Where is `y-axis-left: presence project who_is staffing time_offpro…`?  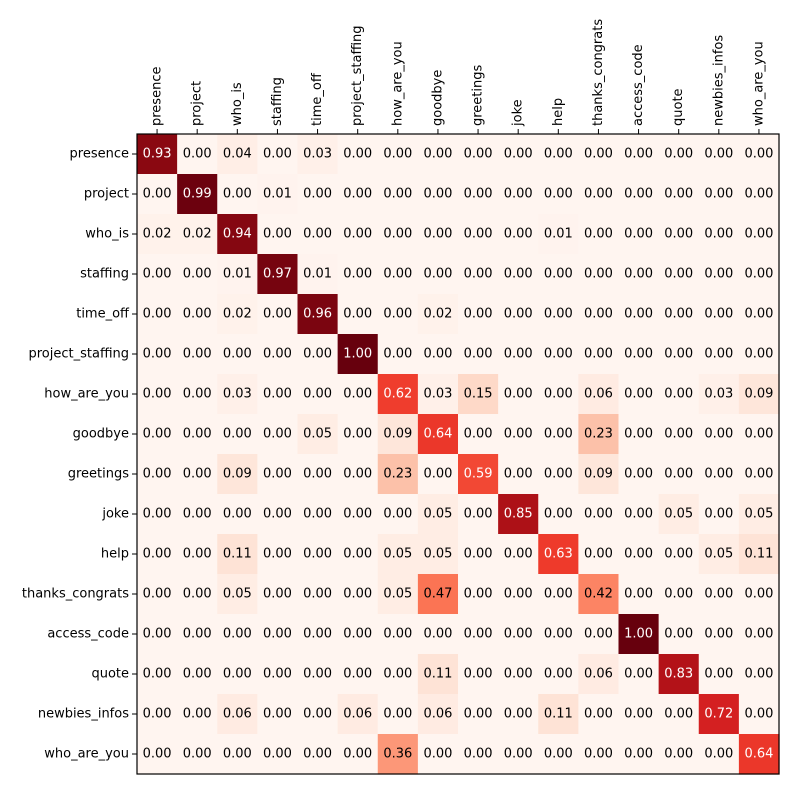 y-axis-left: presence project who_is staffing time_offpro… is located at coordinates (79, 454).